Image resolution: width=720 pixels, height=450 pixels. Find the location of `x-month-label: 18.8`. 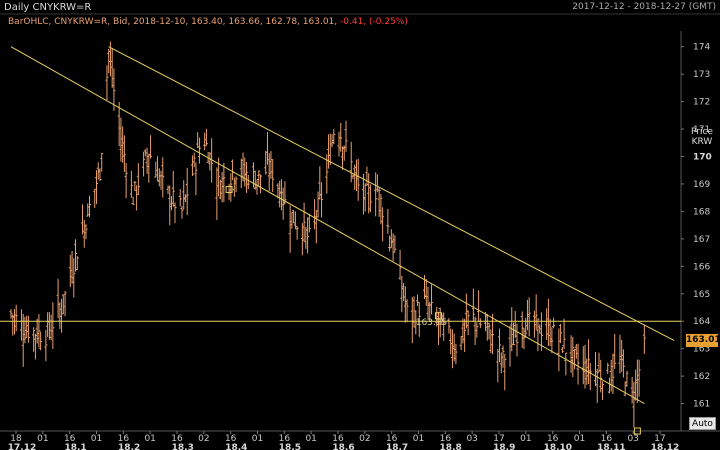

x-month-label: 18.8 is located at coordinates (451, 446).